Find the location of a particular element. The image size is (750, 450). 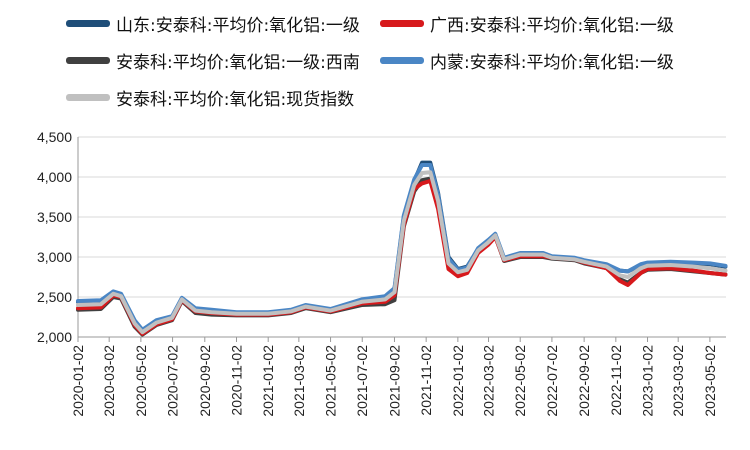

legend-item-guangxi: 广西:安泰科:平均价:氧化铝:一级 is located at coordinates (527, 23).